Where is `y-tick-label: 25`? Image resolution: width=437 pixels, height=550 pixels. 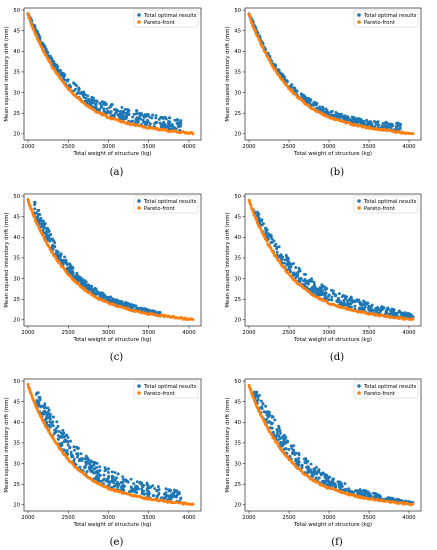
y-tick-label: 25 is located at coordinates (16, 114).